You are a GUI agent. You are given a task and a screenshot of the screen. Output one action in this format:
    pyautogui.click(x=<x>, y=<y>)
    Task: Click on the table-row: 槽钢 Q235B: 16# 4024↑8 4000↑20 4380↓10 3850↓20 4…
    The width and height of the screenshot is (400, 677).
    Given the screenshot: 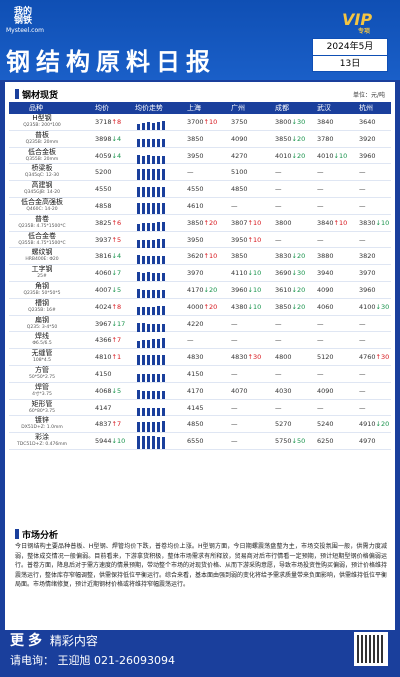 What is the action you would take?
    pyautogui.click(x=200, y=307)
    